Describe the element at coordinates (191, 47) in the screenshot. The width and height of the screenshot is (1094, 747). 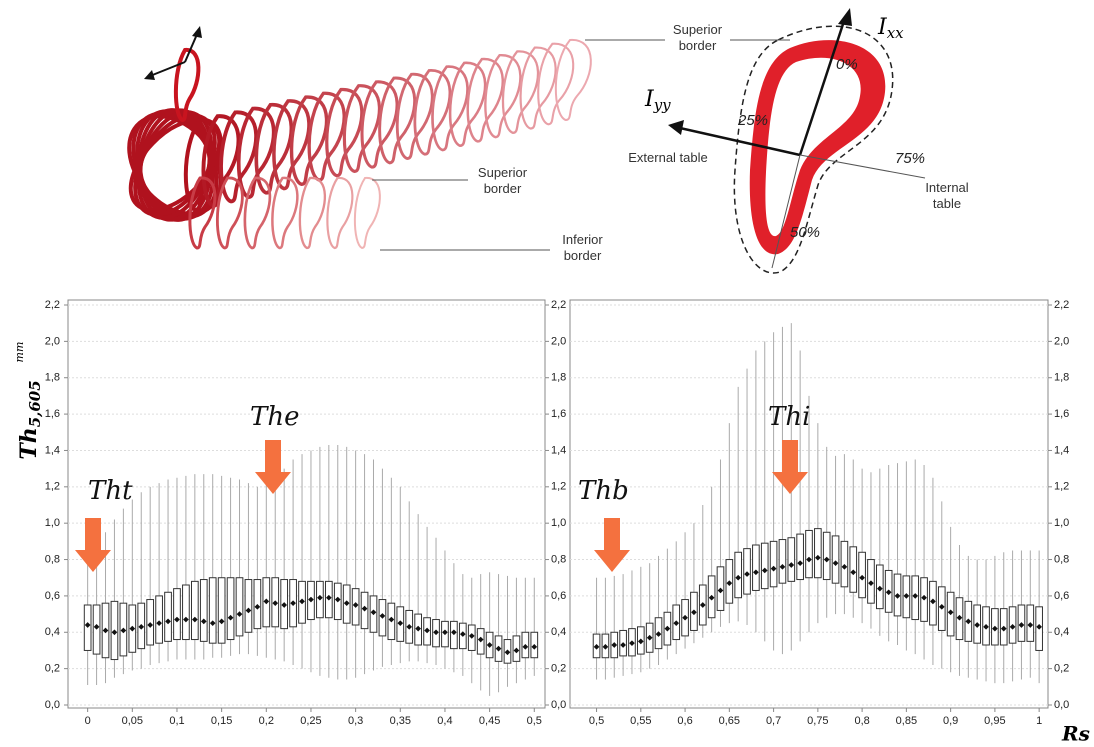
I see `axis-arrow` at that location.